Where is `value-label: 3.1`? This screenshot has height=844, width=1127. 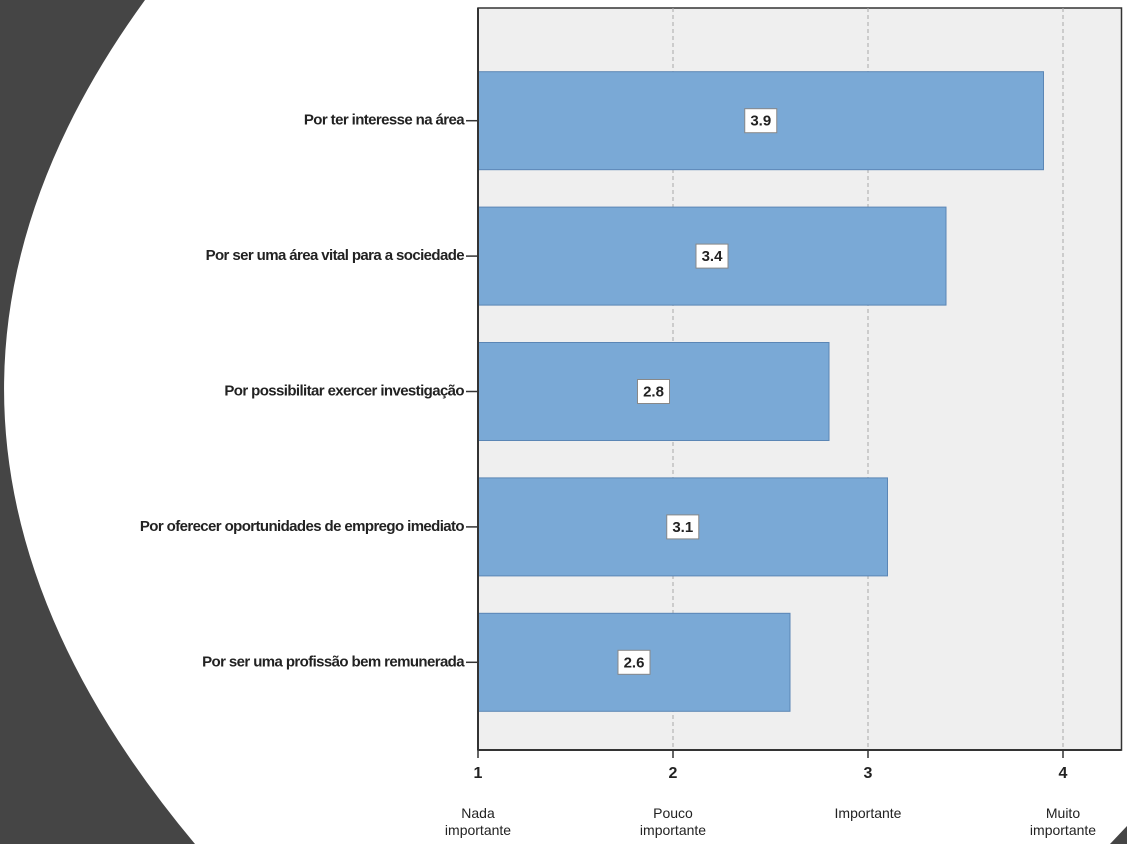
value-label: 3.1 is located at coordinates (682, 527).